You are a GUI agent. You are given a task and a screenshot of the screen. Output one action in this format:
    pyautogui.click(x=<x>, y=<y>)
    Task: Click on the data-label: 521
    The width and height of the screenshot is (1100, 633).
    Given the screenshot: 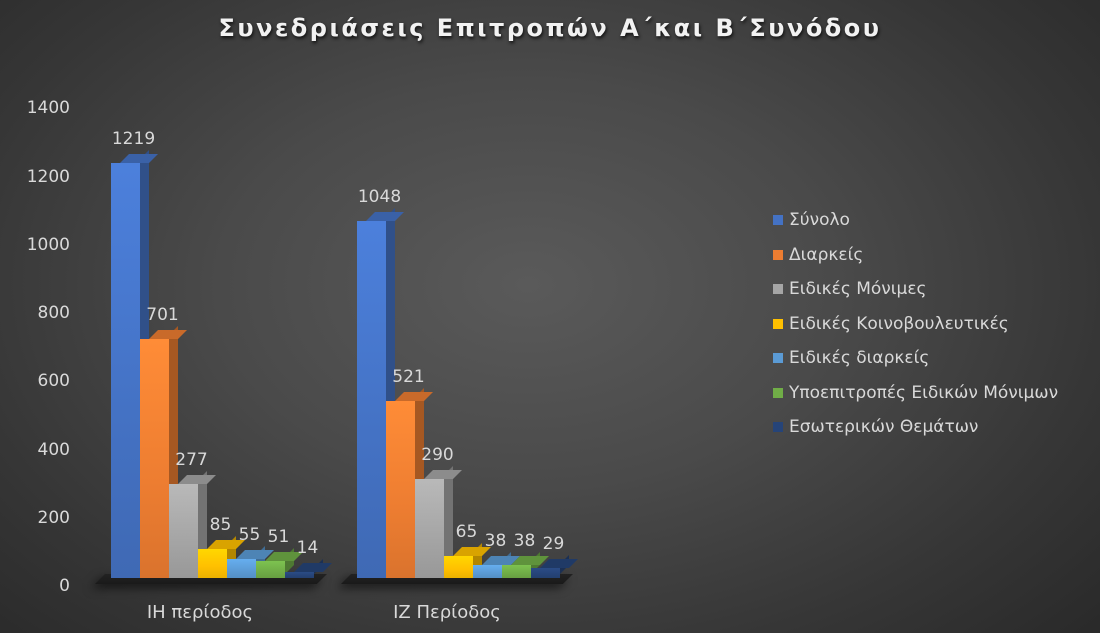 What is the action you would take?
    pyautogui.click(x=408, y=376)
    